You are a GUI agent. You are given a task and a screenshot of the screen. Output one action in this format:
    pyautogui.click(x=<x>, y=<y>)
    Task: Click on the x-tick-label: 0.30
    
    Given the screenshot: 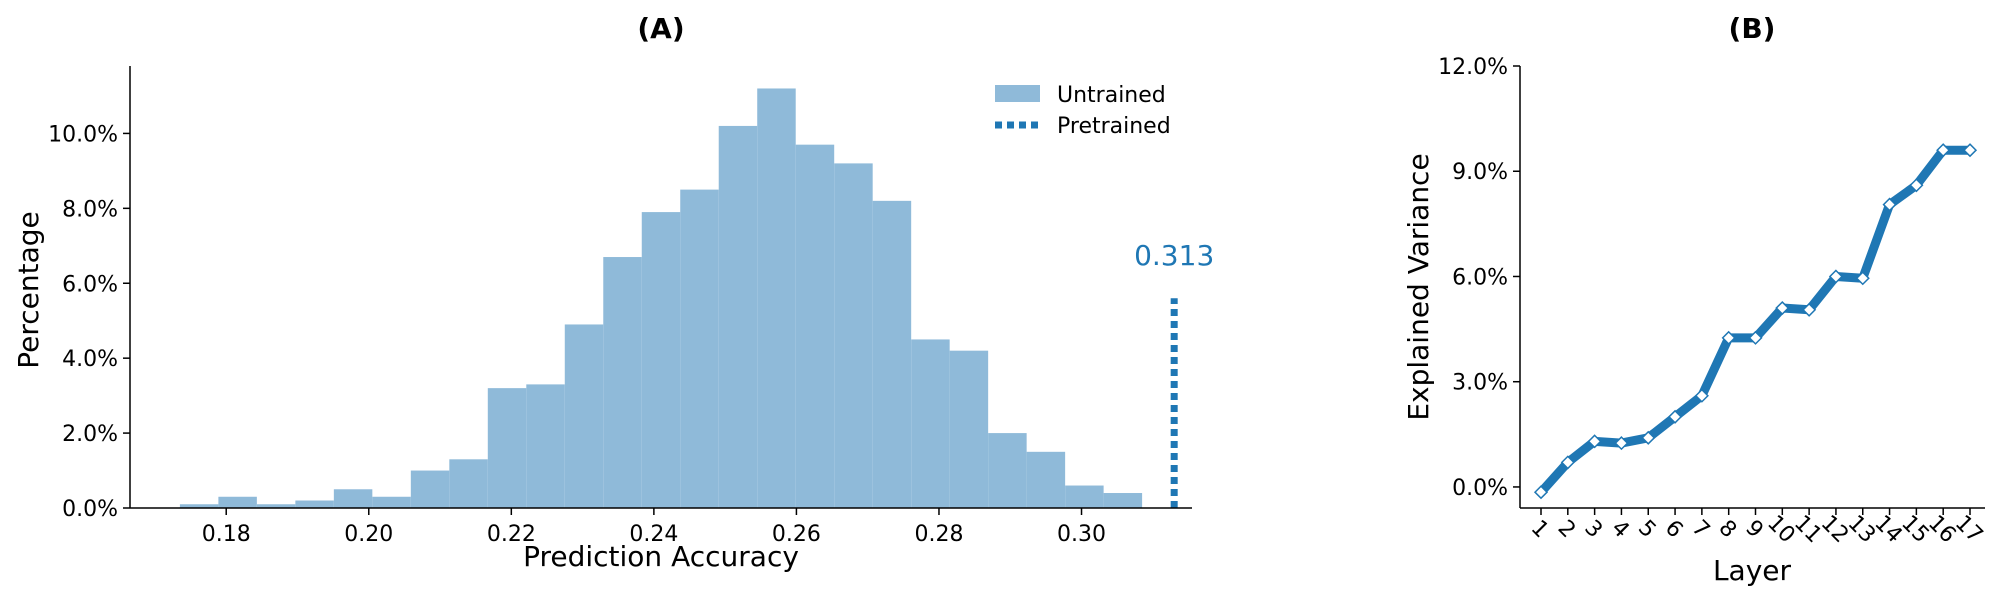 What is the action you would take?
    pyautogui.click(x=1081, y=534)
    